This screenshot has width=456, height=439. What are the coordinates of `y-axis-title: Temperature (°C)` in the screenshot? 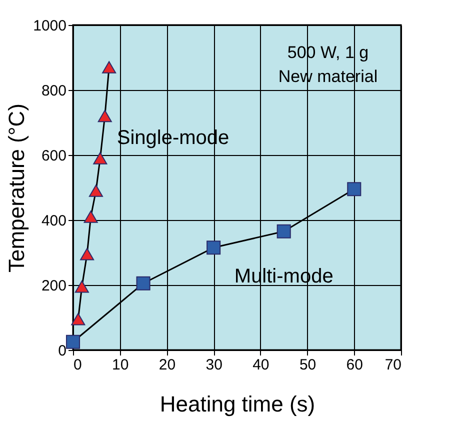 It's located at (17, 188).